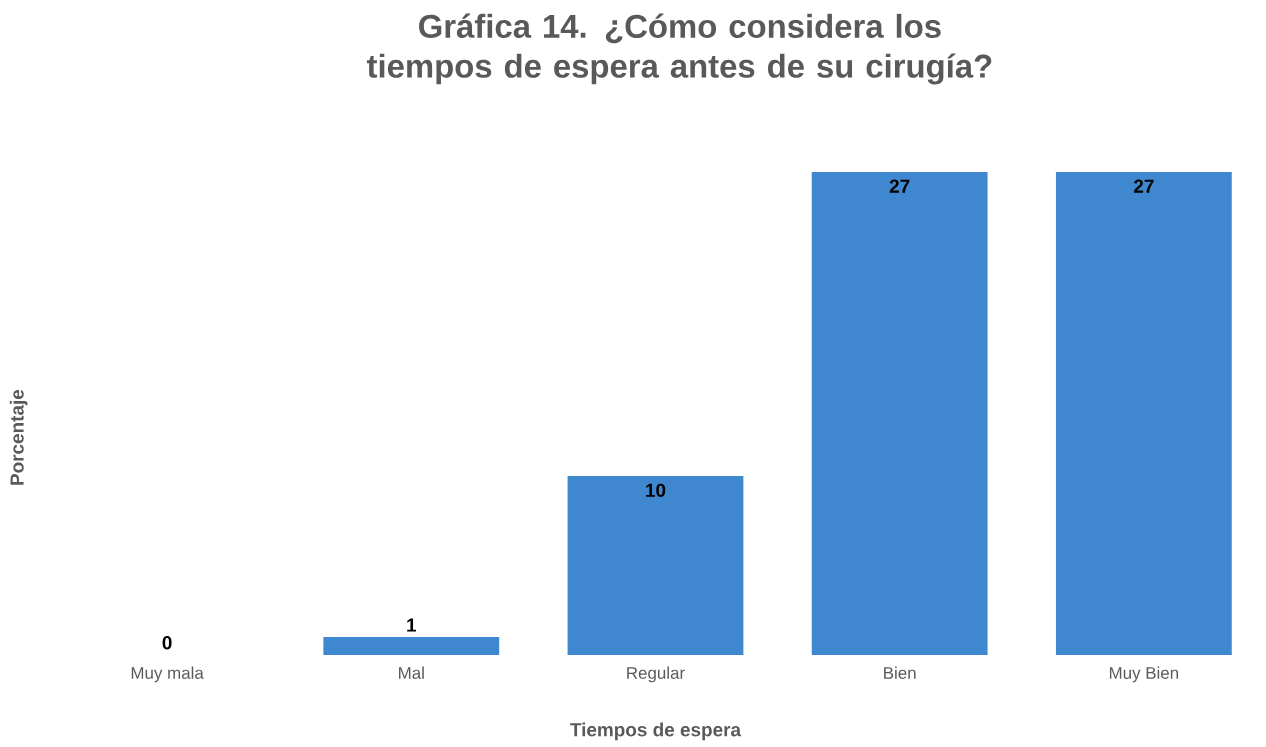  Describe the element at coordinates (167, 674) in the screenshot. I see `x-tick-label: Muy mala` at that location.